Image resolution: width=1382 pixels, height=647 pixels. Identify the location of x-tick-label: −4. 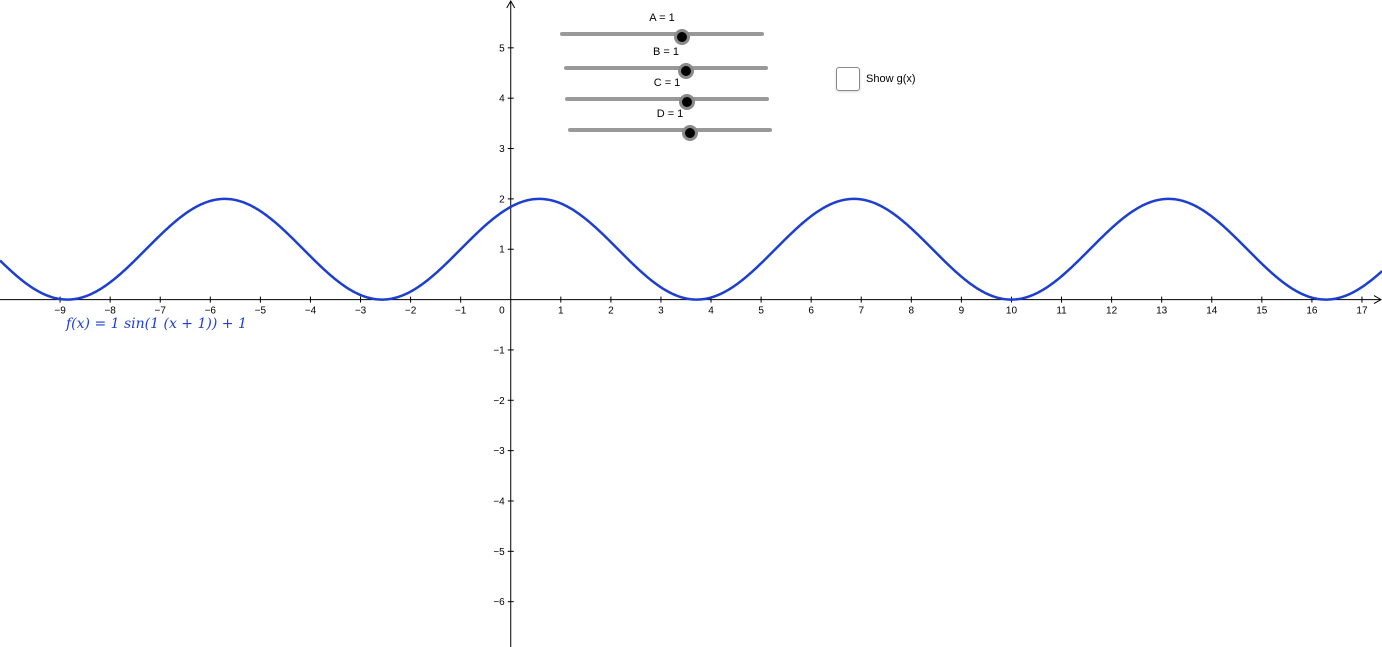
(311, 311).